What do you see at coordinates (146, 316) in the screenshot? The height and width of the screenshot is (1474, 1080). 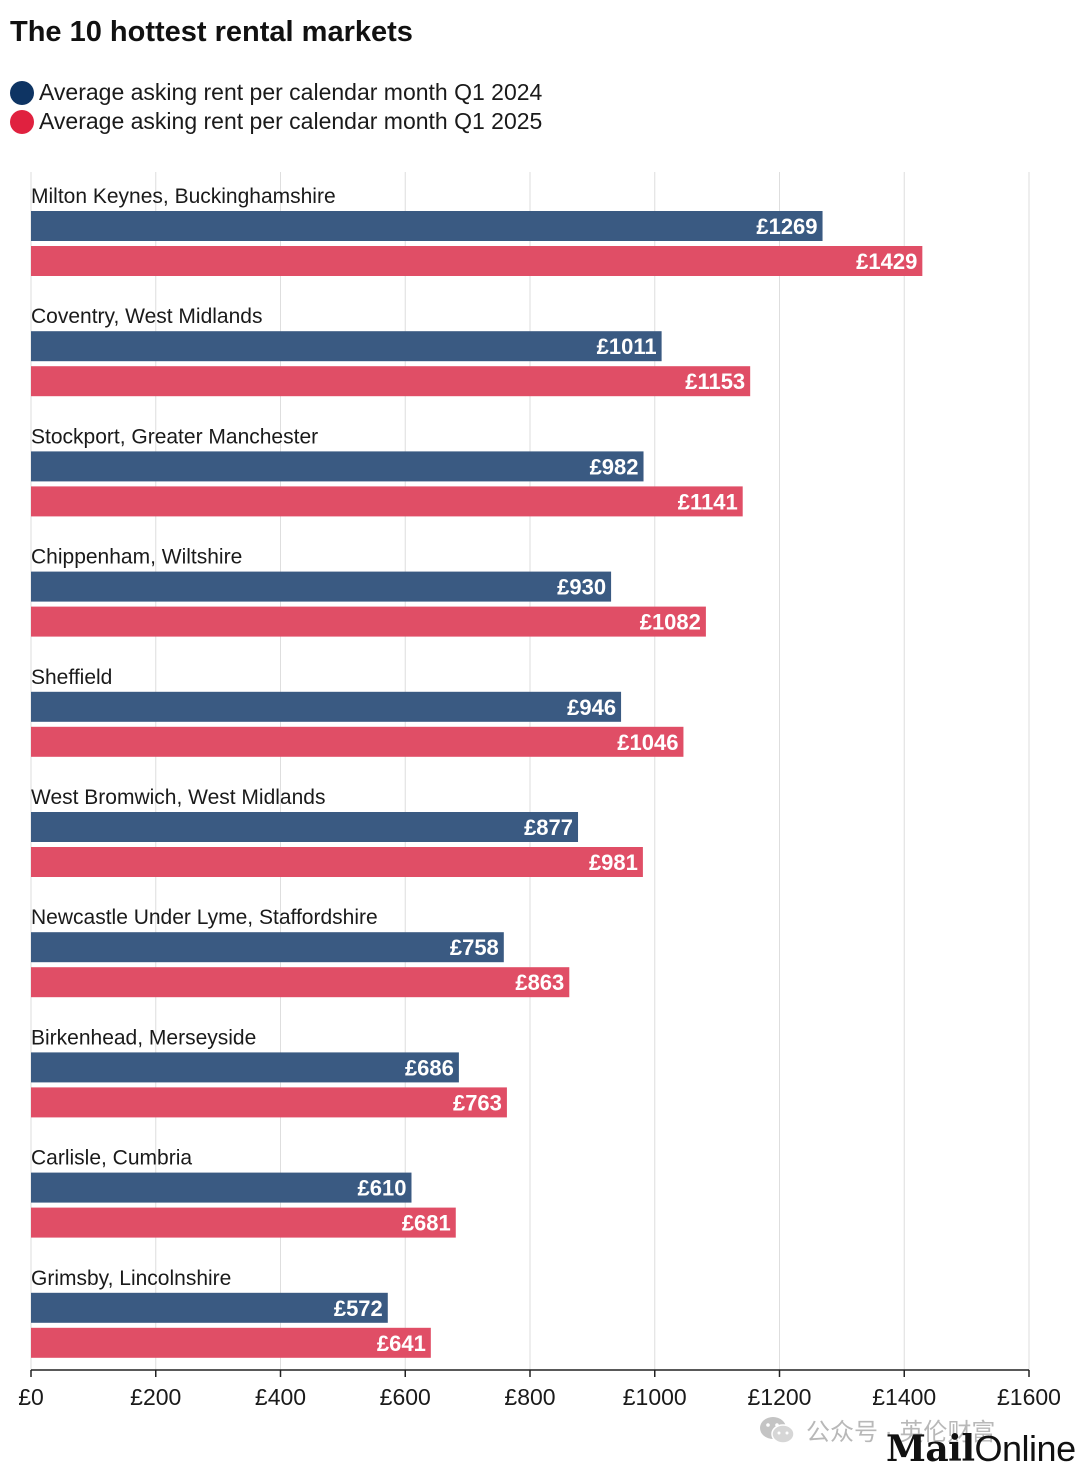 I see `category-label: Coventry, West Midlands` at bounding box center [146, 316].